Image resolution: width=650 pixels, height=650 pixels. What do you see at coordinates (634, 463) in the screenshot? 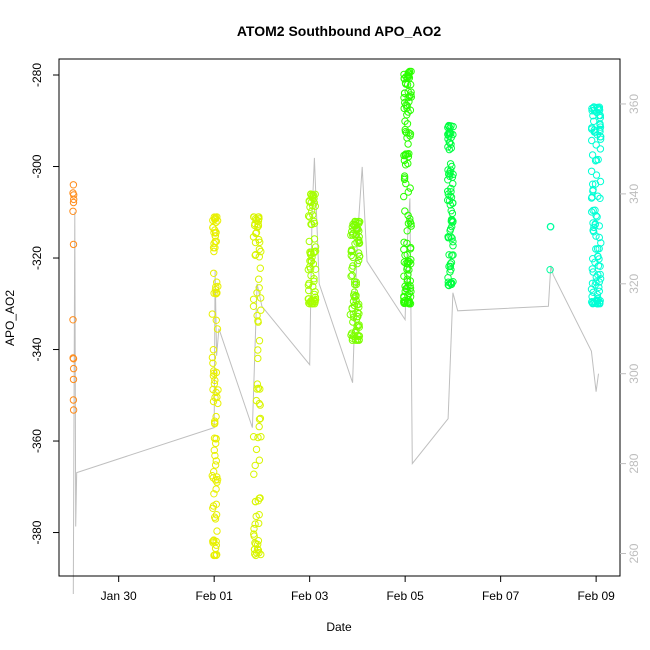
I see `y-right-tick-label-1: 280` at bounding box center [634, 463].